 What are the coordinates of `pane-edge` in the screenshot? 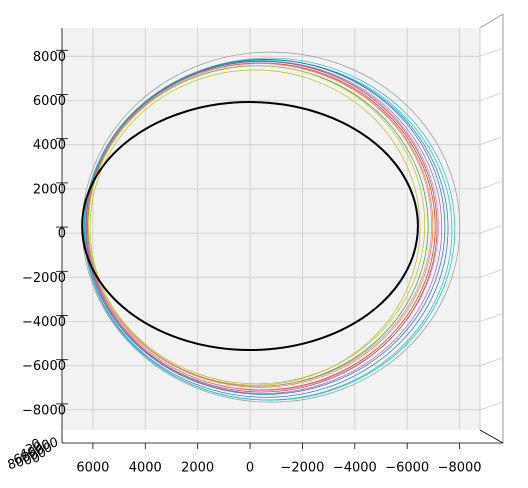 It's located at (491, 21).